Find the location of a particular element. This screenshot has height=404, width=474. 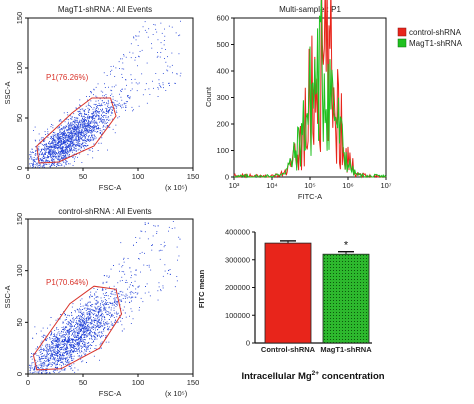

y-tick-label: 400 is located at coordinates (222, 71).